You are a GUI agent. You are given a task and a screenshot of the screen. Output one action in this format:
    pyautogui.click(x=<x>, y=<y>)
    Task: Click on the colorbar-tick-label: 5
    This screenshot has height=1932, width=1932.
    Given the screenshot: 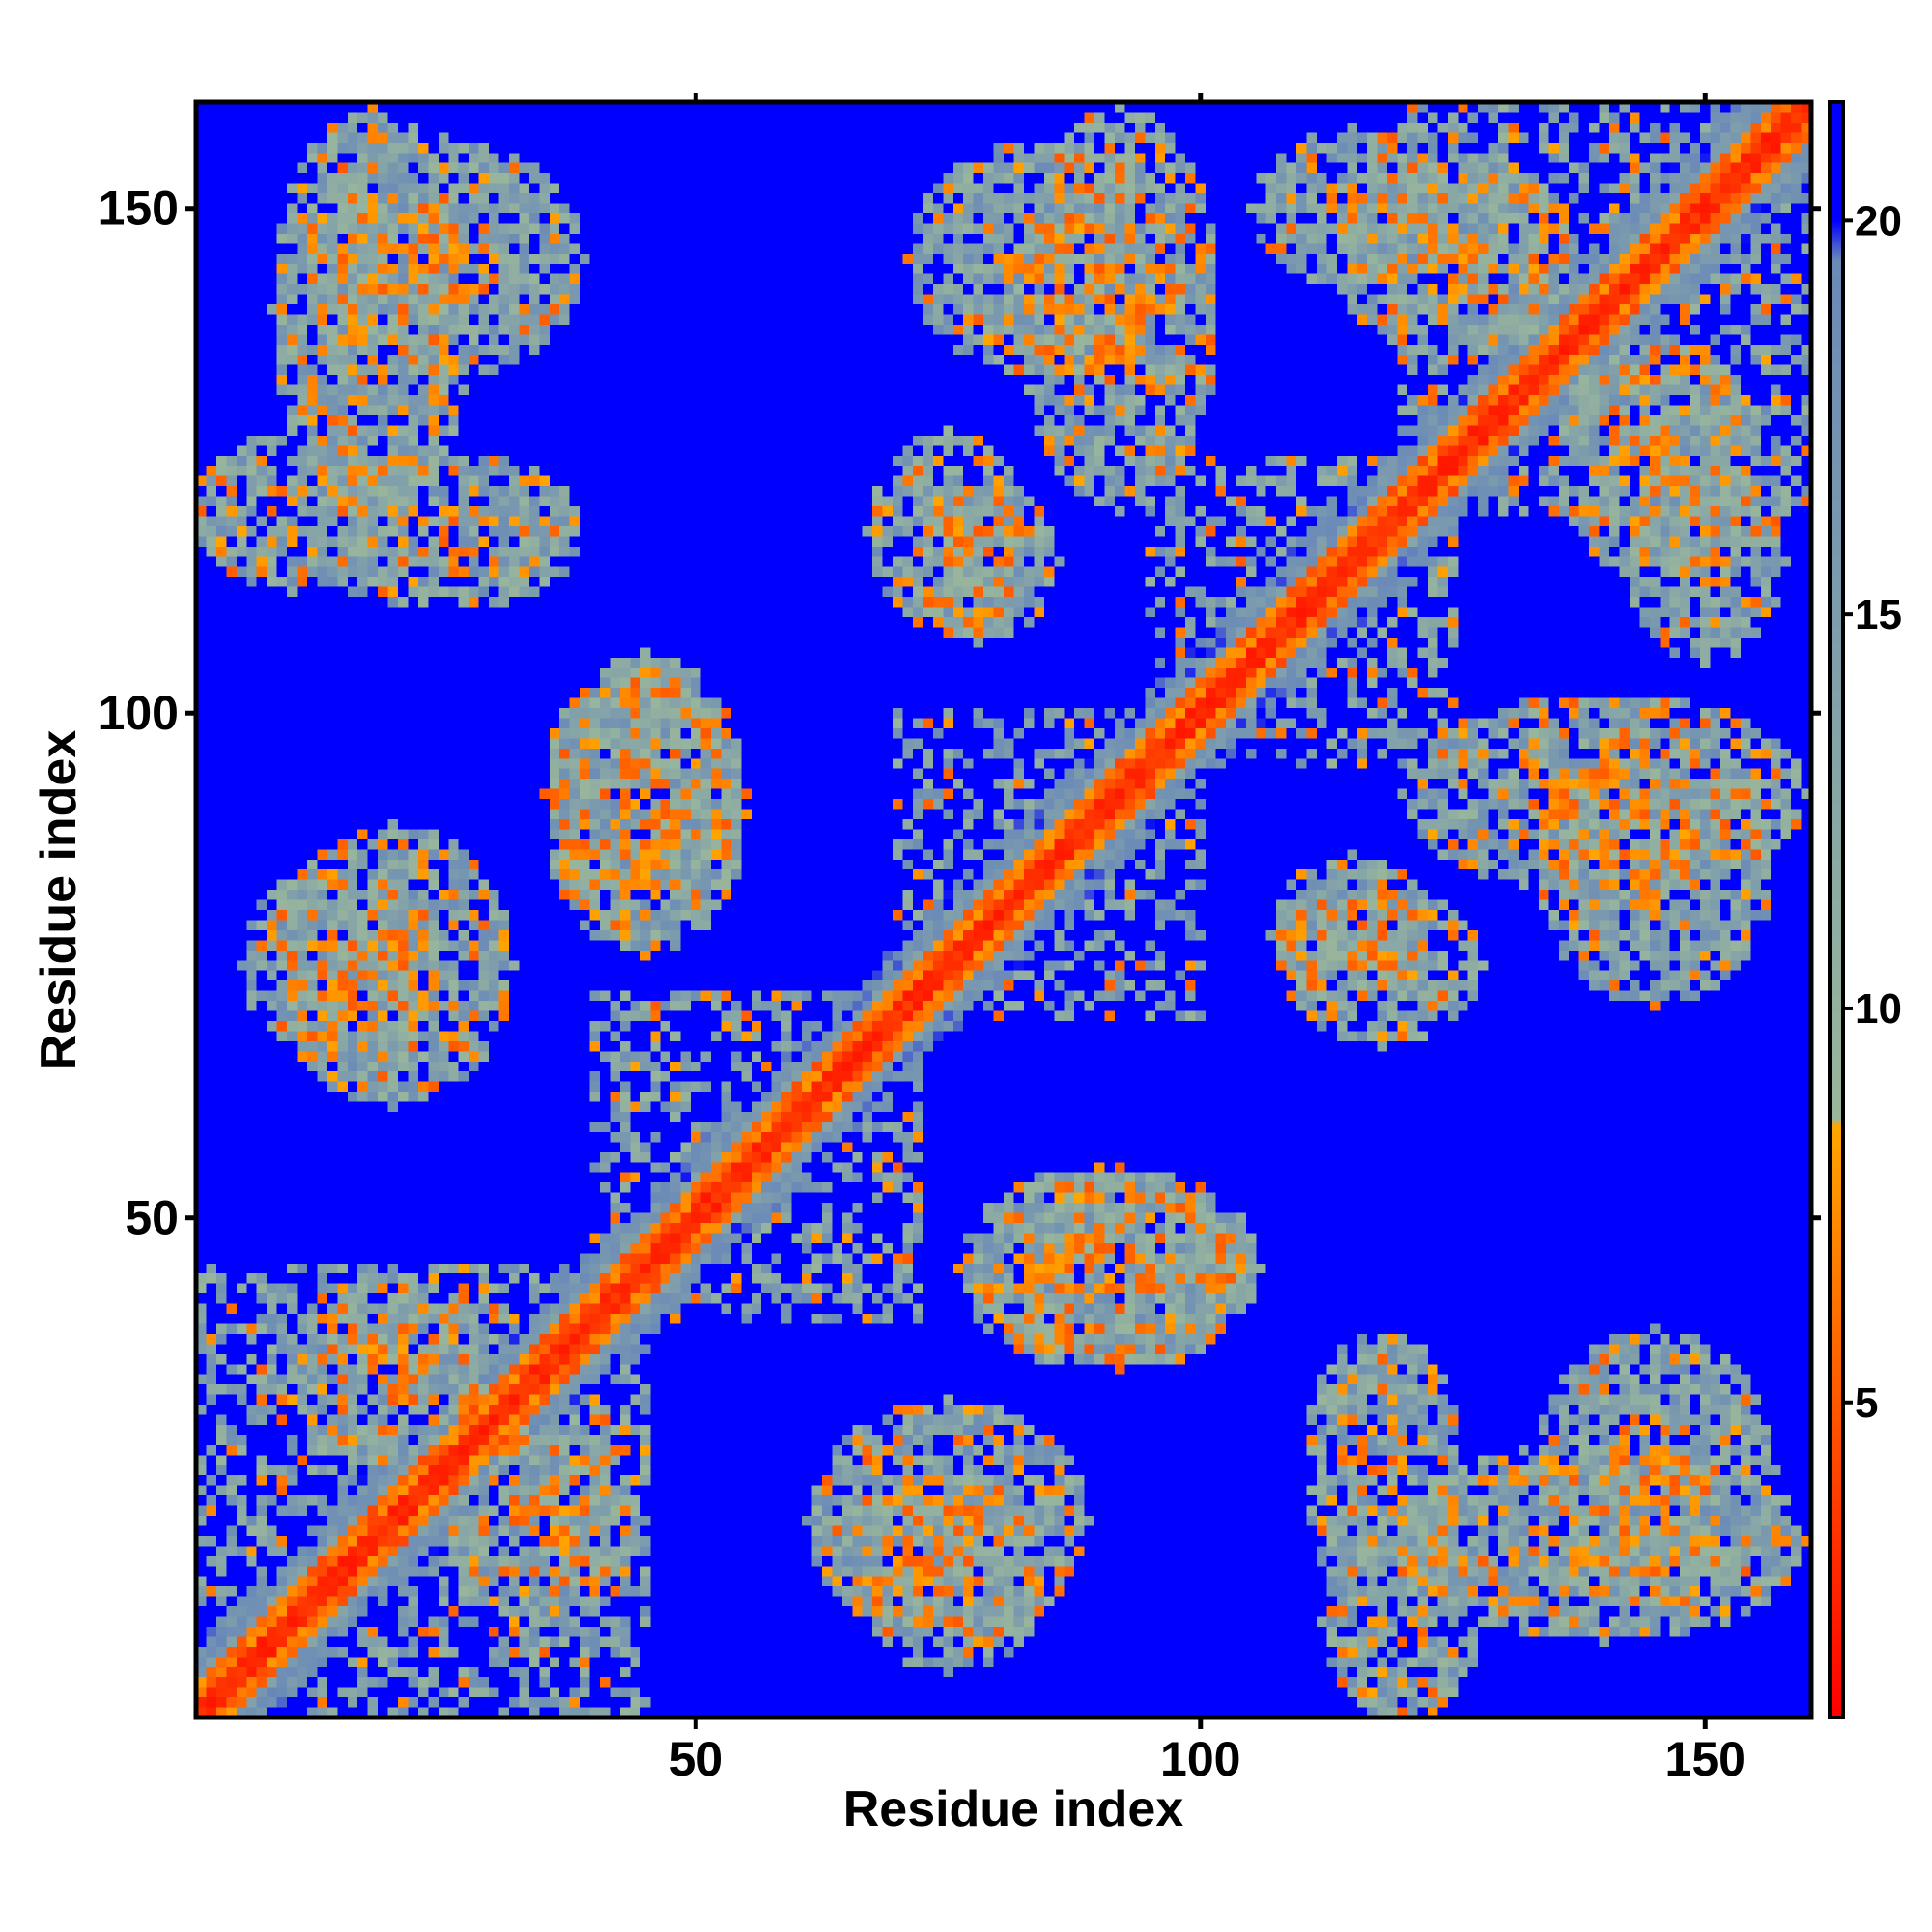 What is the action you would take?
    pyautogui.click(x=1866, y=1403)
    